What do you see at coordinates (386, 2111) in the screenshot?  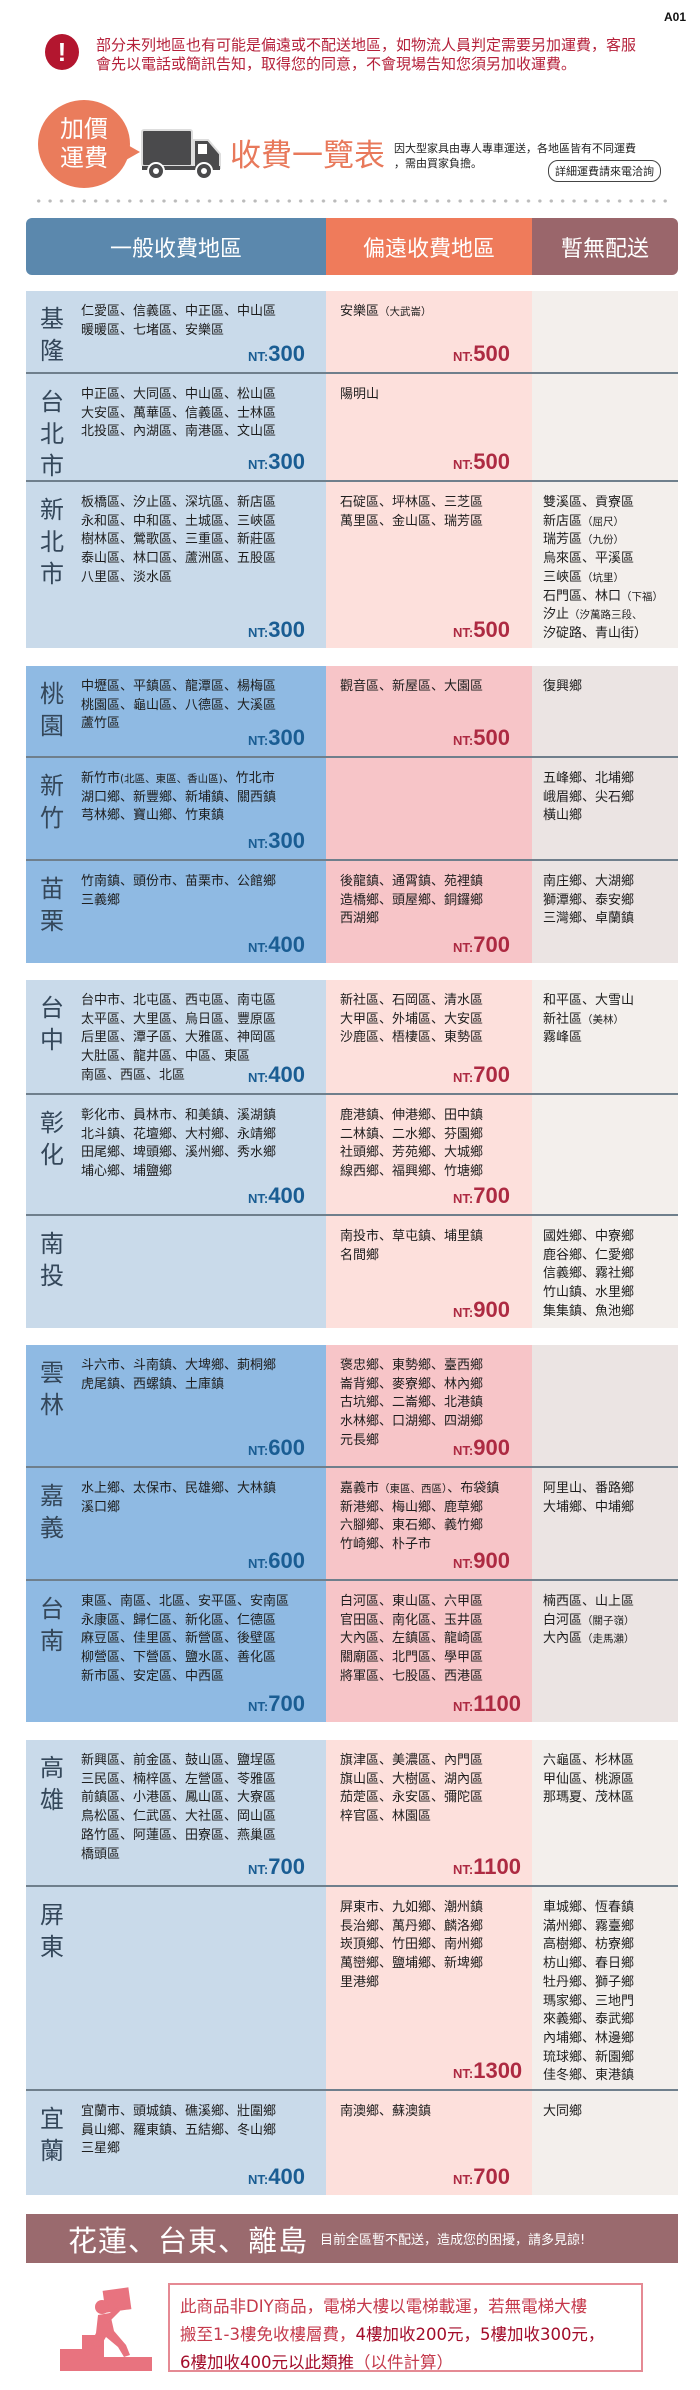 I see `district-line: 南澳鄉、蘇澳鎮` at bounding box center [386, 2111].